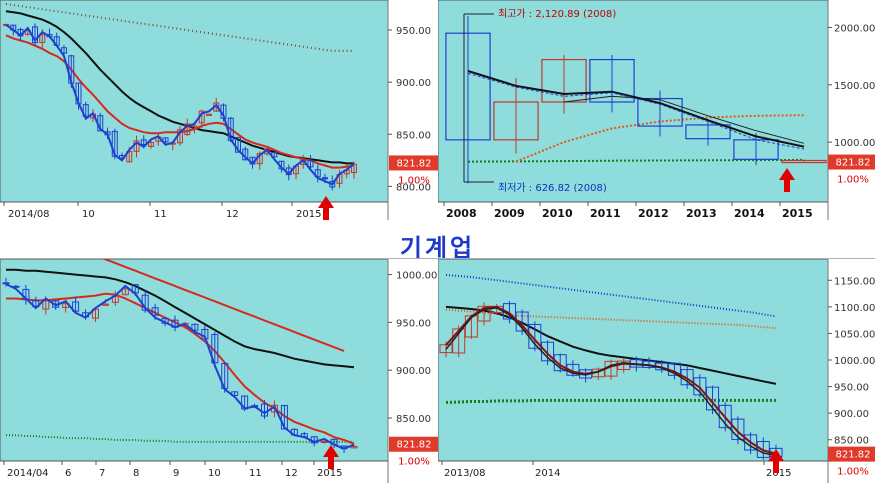 The image size is (875, 483). I want to click on x-tick-label: 2008, so click(461, 213).